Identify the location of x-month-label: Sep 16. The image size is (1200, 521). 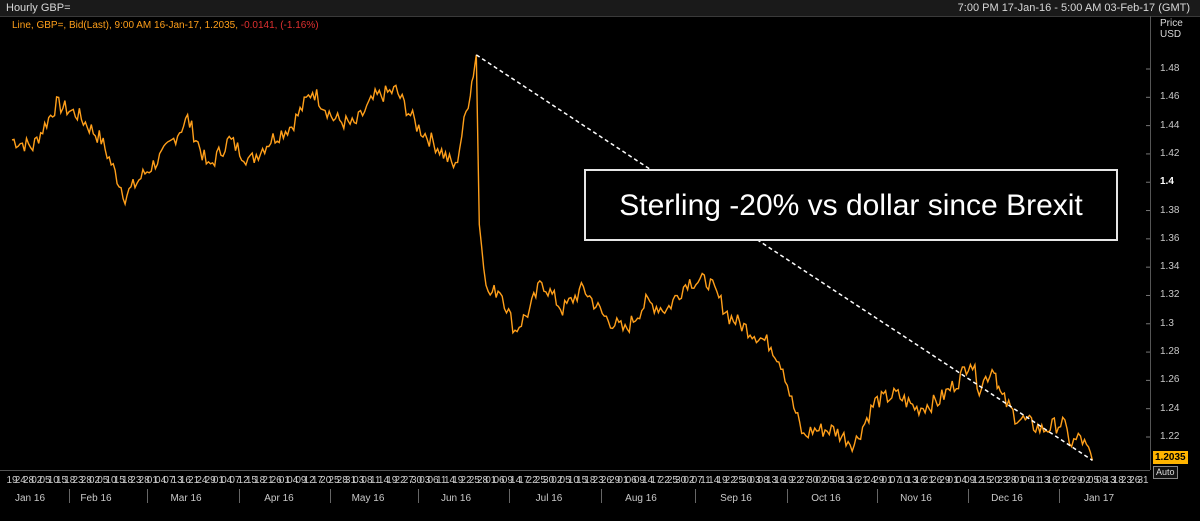
(736, 498).